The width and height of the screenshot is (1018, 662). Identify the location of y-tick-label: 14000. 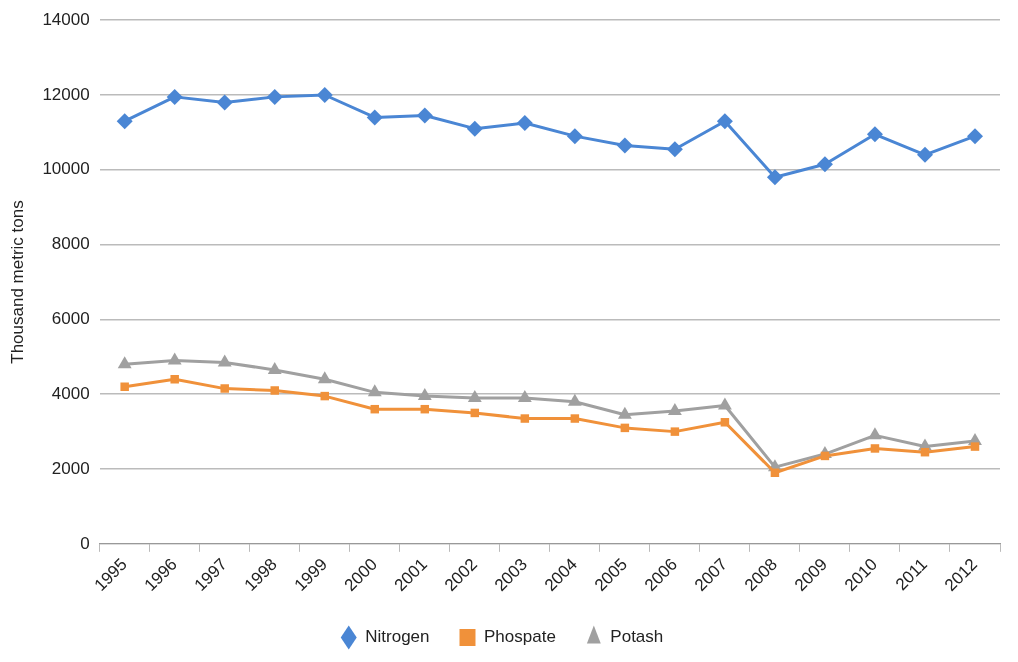
(66, 19).